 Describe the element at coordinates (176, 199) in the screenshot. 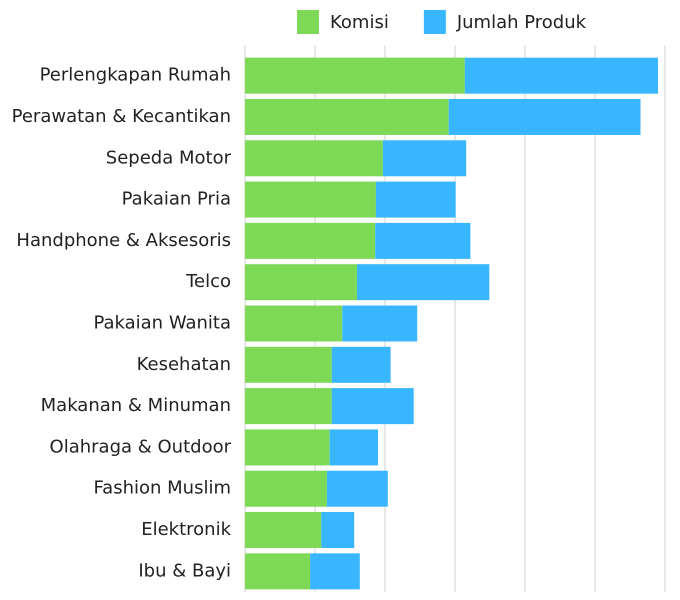

I see `y-tick-label: Pakaian Pria` at that location.